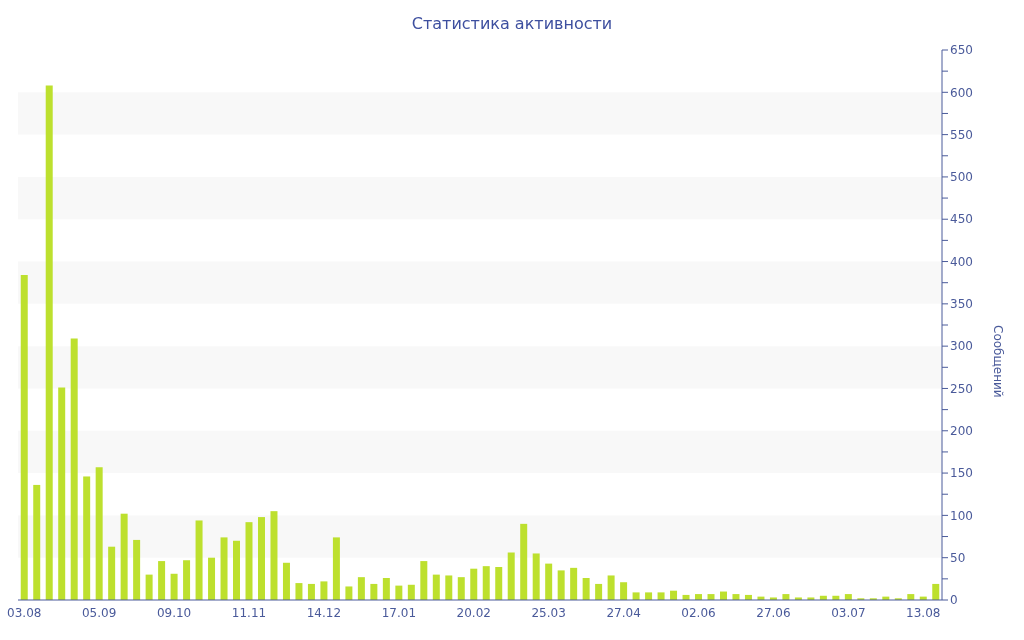 The image size is (1024, 640). I want to click on x-tick-label: 25.03, so click(548, 612).